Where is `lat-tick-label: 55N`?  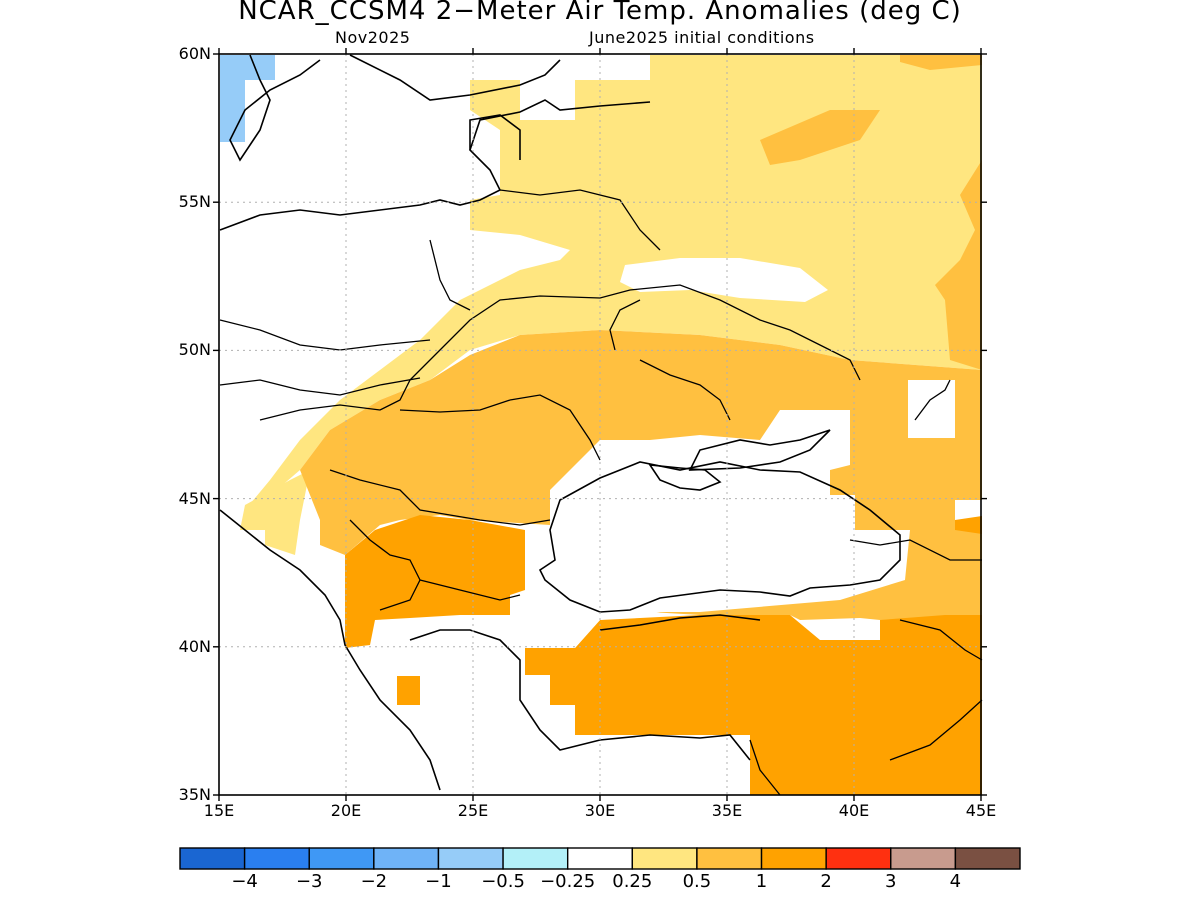 lat-tick-label: 55N is located at coordinates (194, 202).